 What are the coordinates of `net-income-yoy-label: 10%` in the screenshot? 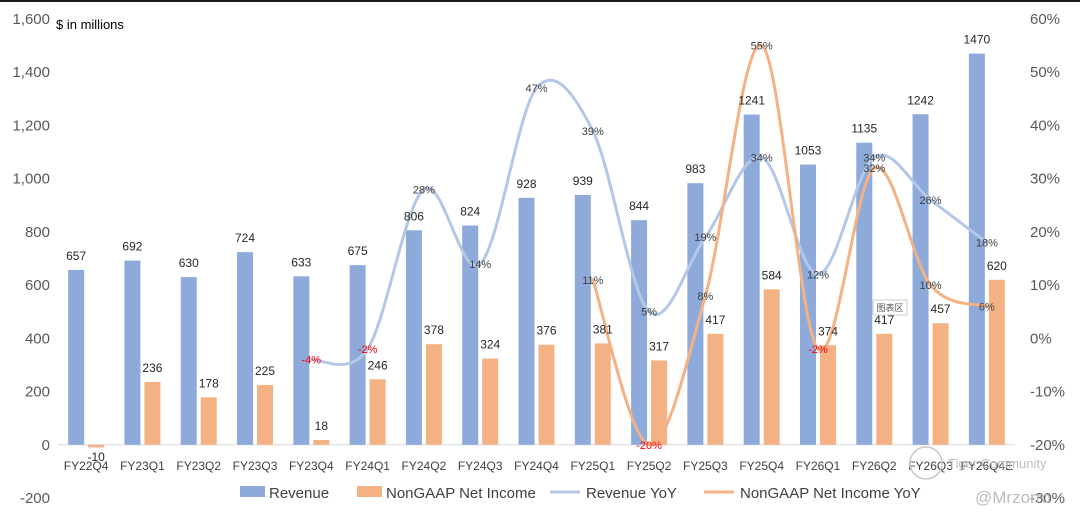 It's located at (931, 286).